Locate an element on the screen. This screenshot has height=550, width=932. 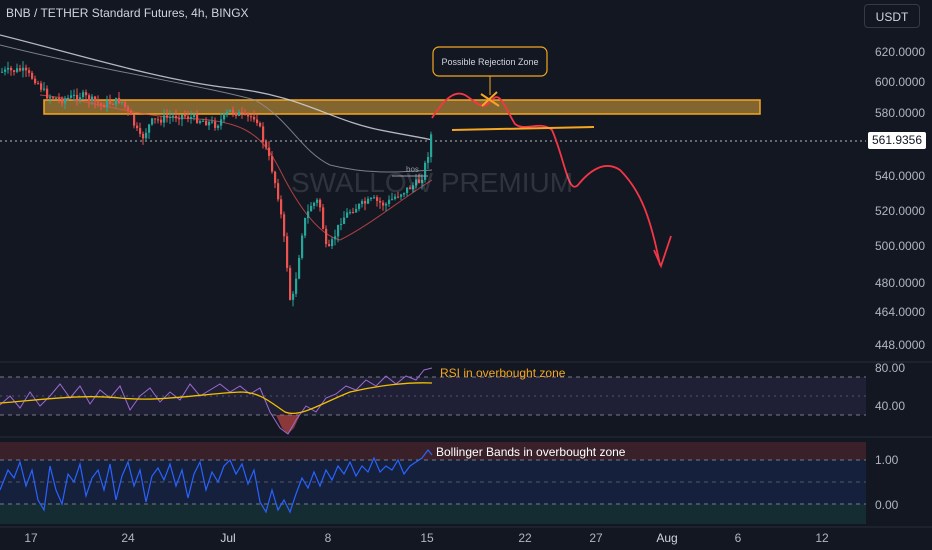
watermark: SWALLOW PREMIUM is located at coordinates (432, 182).